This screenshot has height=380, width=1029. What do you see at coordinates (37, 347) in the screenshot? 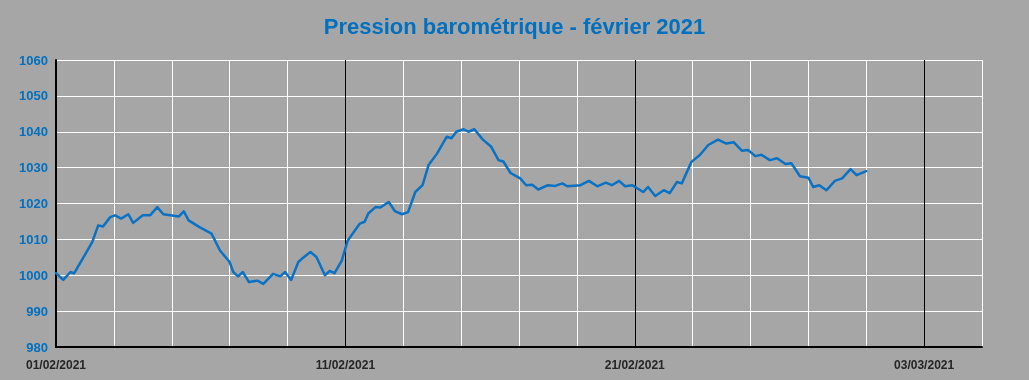
I see `y-tick-label: 980` at bounding box center [37, 347].